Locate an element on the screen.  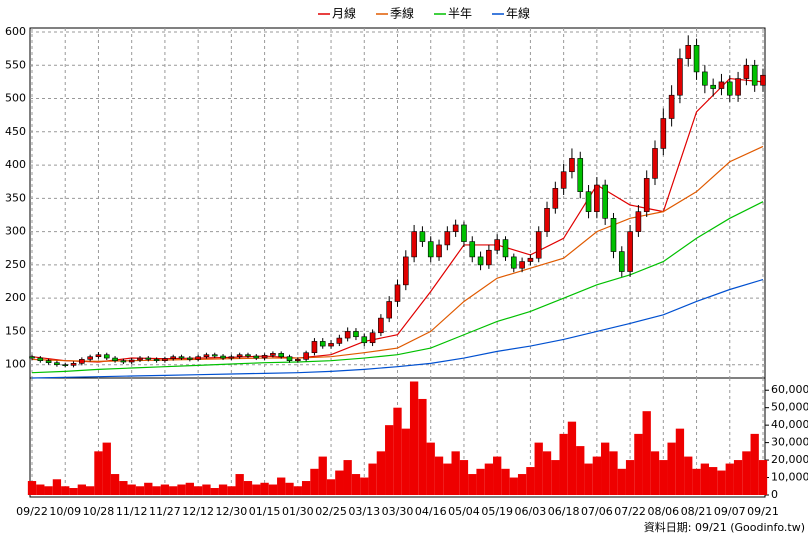
x-tick-label: 12/30 is located at coordinates (232, 511).